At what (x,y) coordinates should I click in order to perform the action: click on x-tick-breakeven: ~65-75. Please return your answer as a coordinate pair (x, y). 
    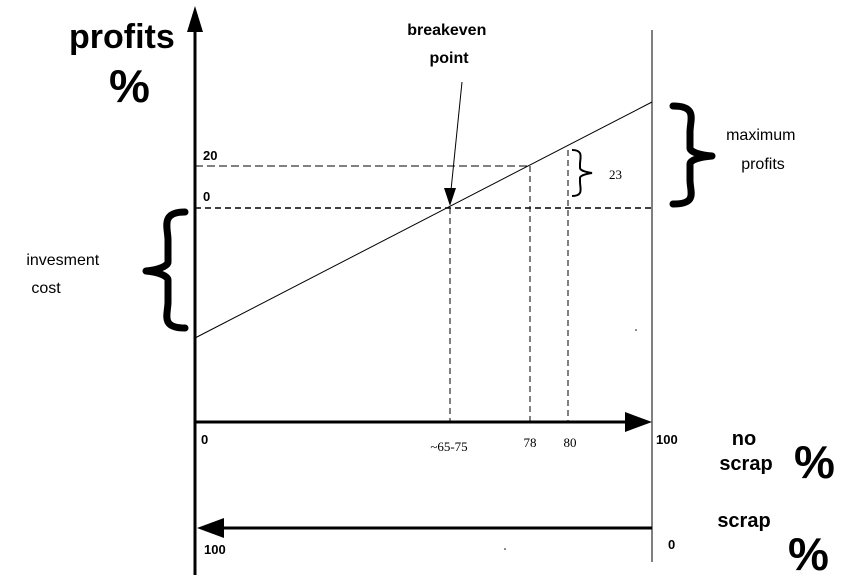
    Looking at the image, I should click on (448, 446).